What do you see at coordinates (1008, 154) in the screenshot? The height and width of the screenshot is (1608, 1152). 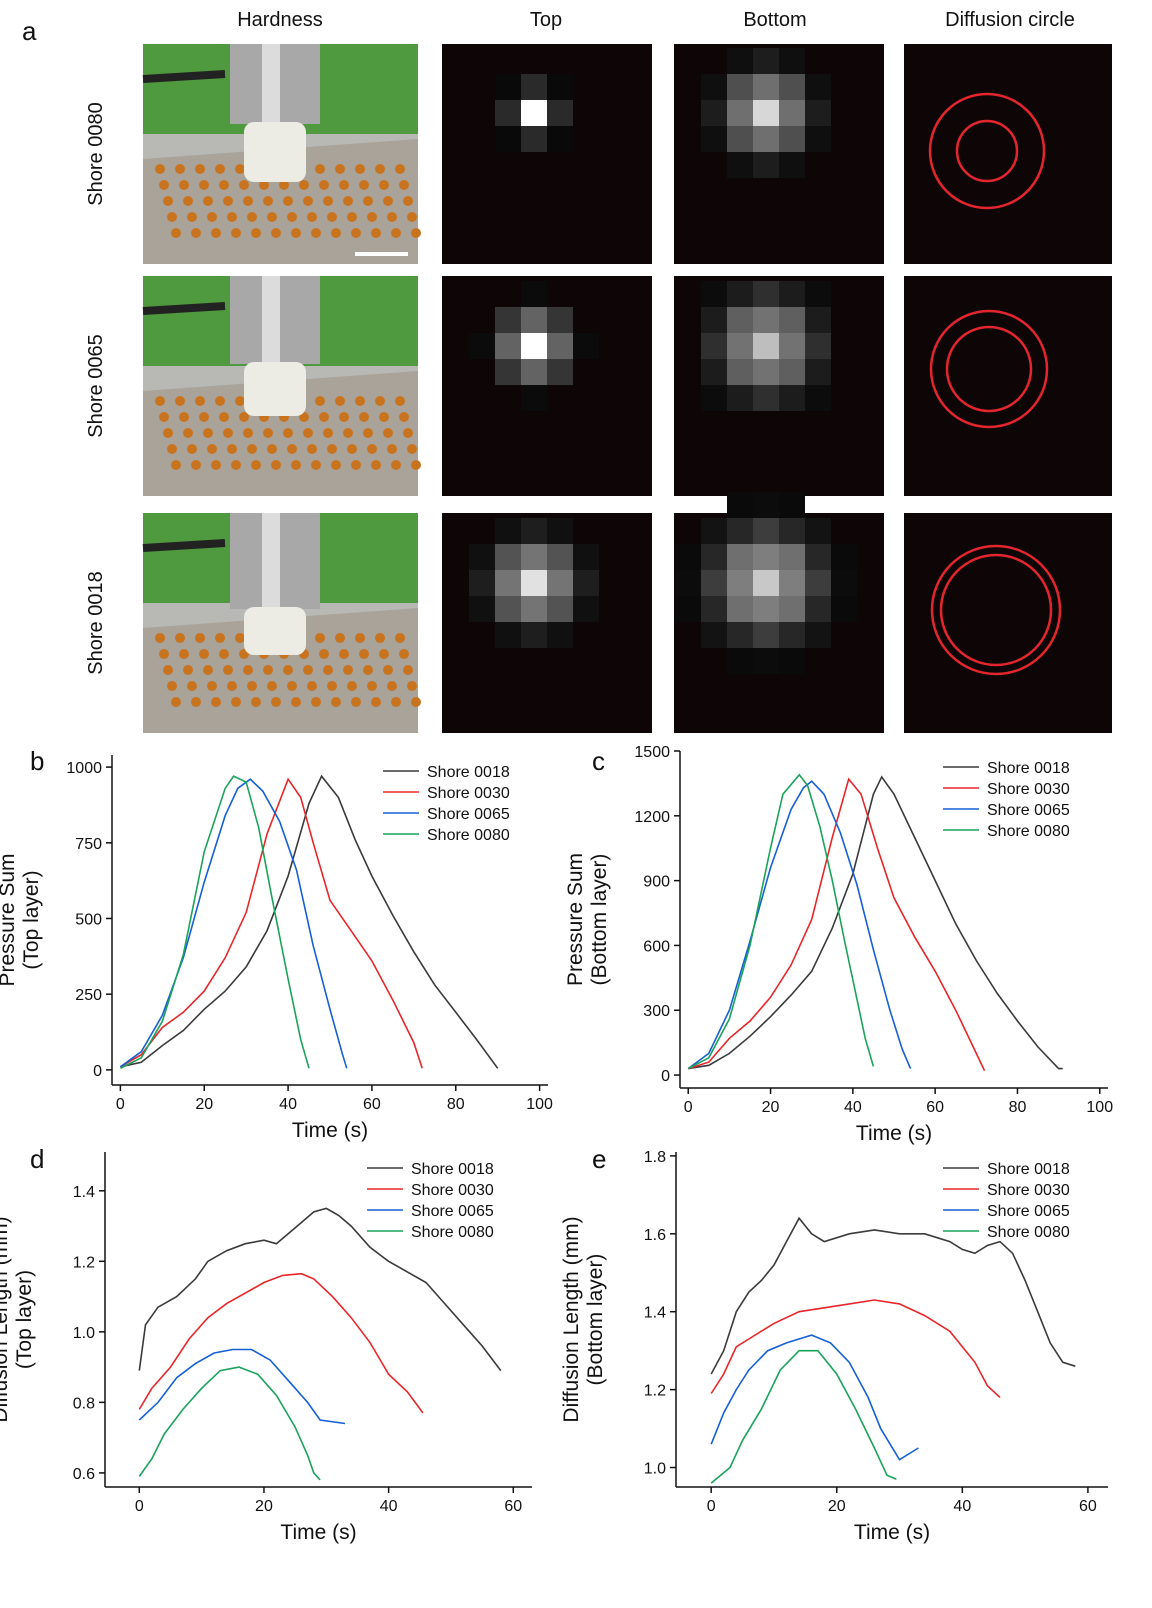 I see `circle-bg` at bounding box center [1008, 154].